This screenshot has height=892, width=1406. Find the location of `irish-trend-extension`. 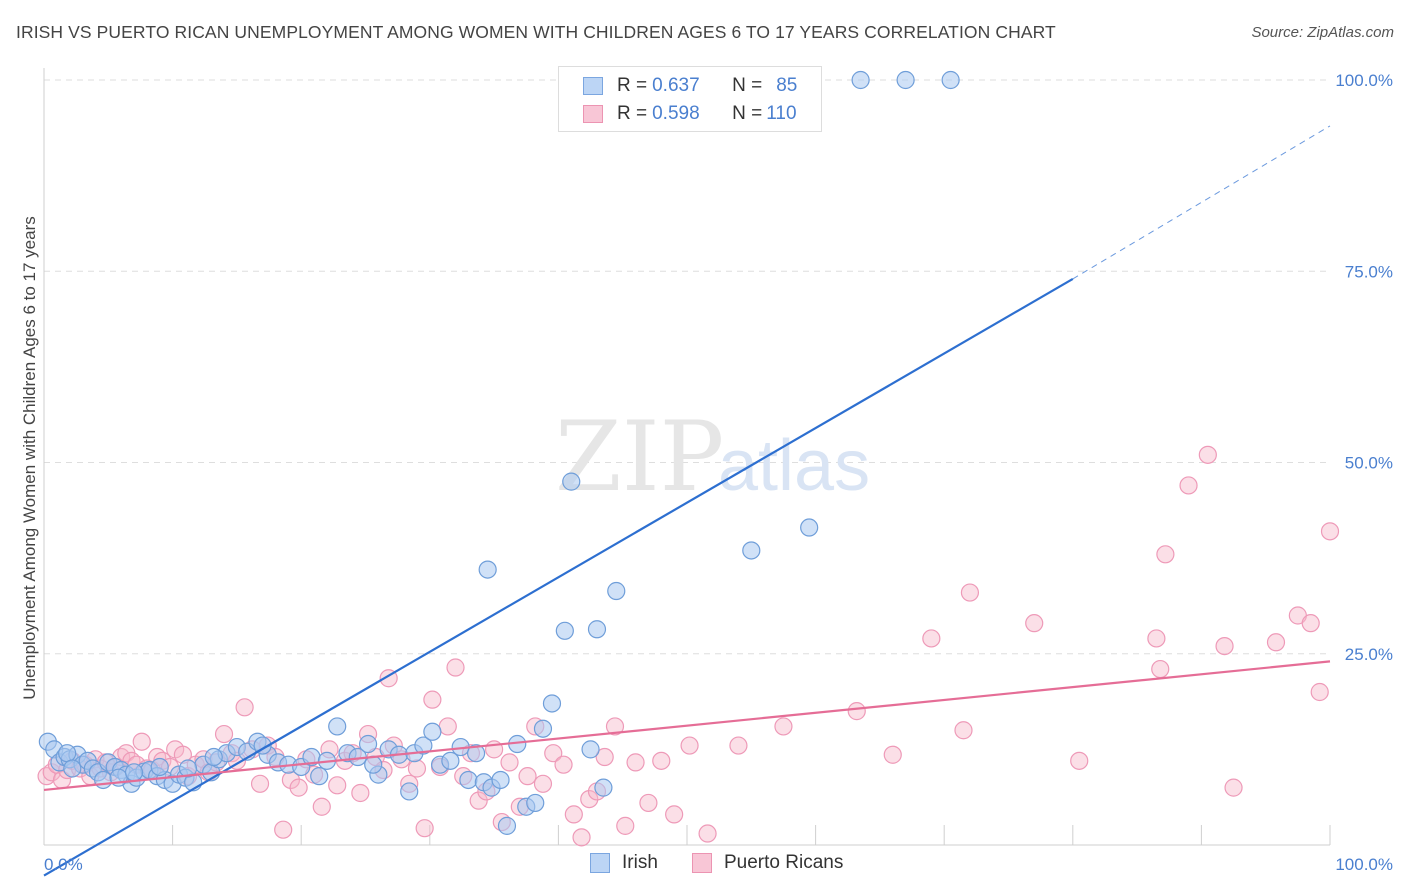

irish-trend-extension is located at coordinates (1201, 202).